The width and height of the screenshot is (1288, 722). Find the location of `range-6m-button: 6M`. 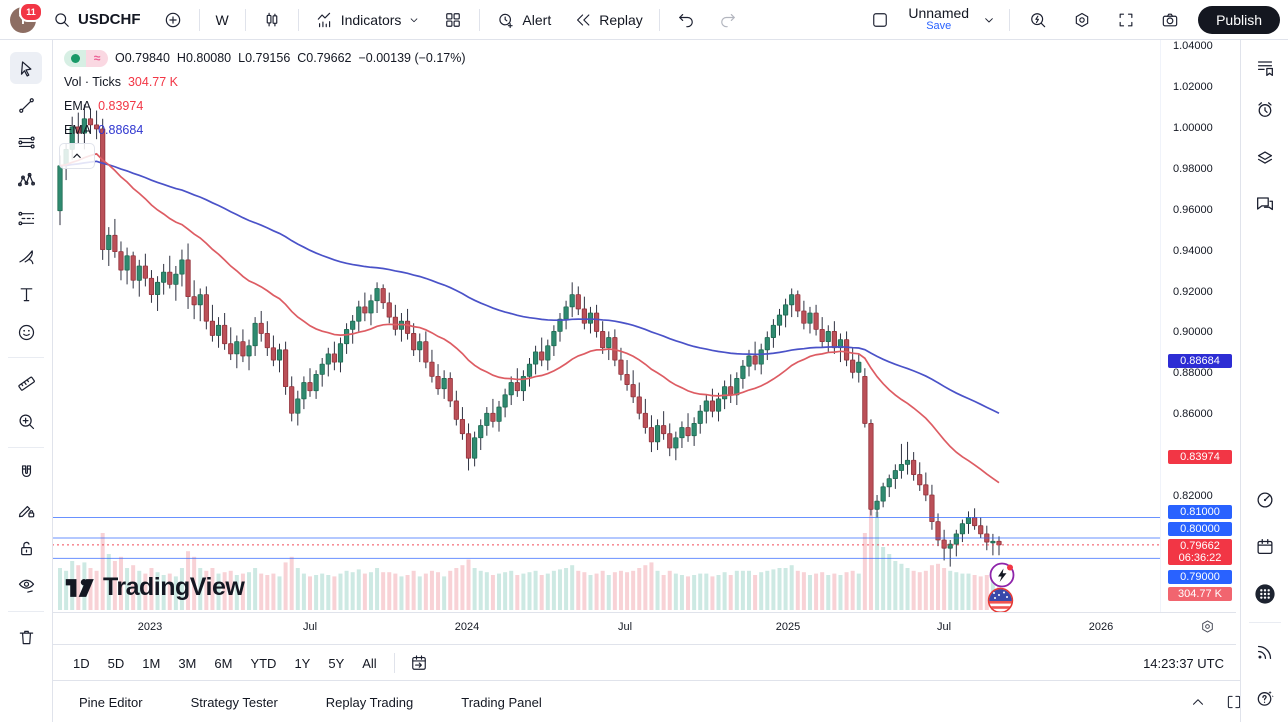

range-6m-button: 6M is located at coordinates (223, 663).